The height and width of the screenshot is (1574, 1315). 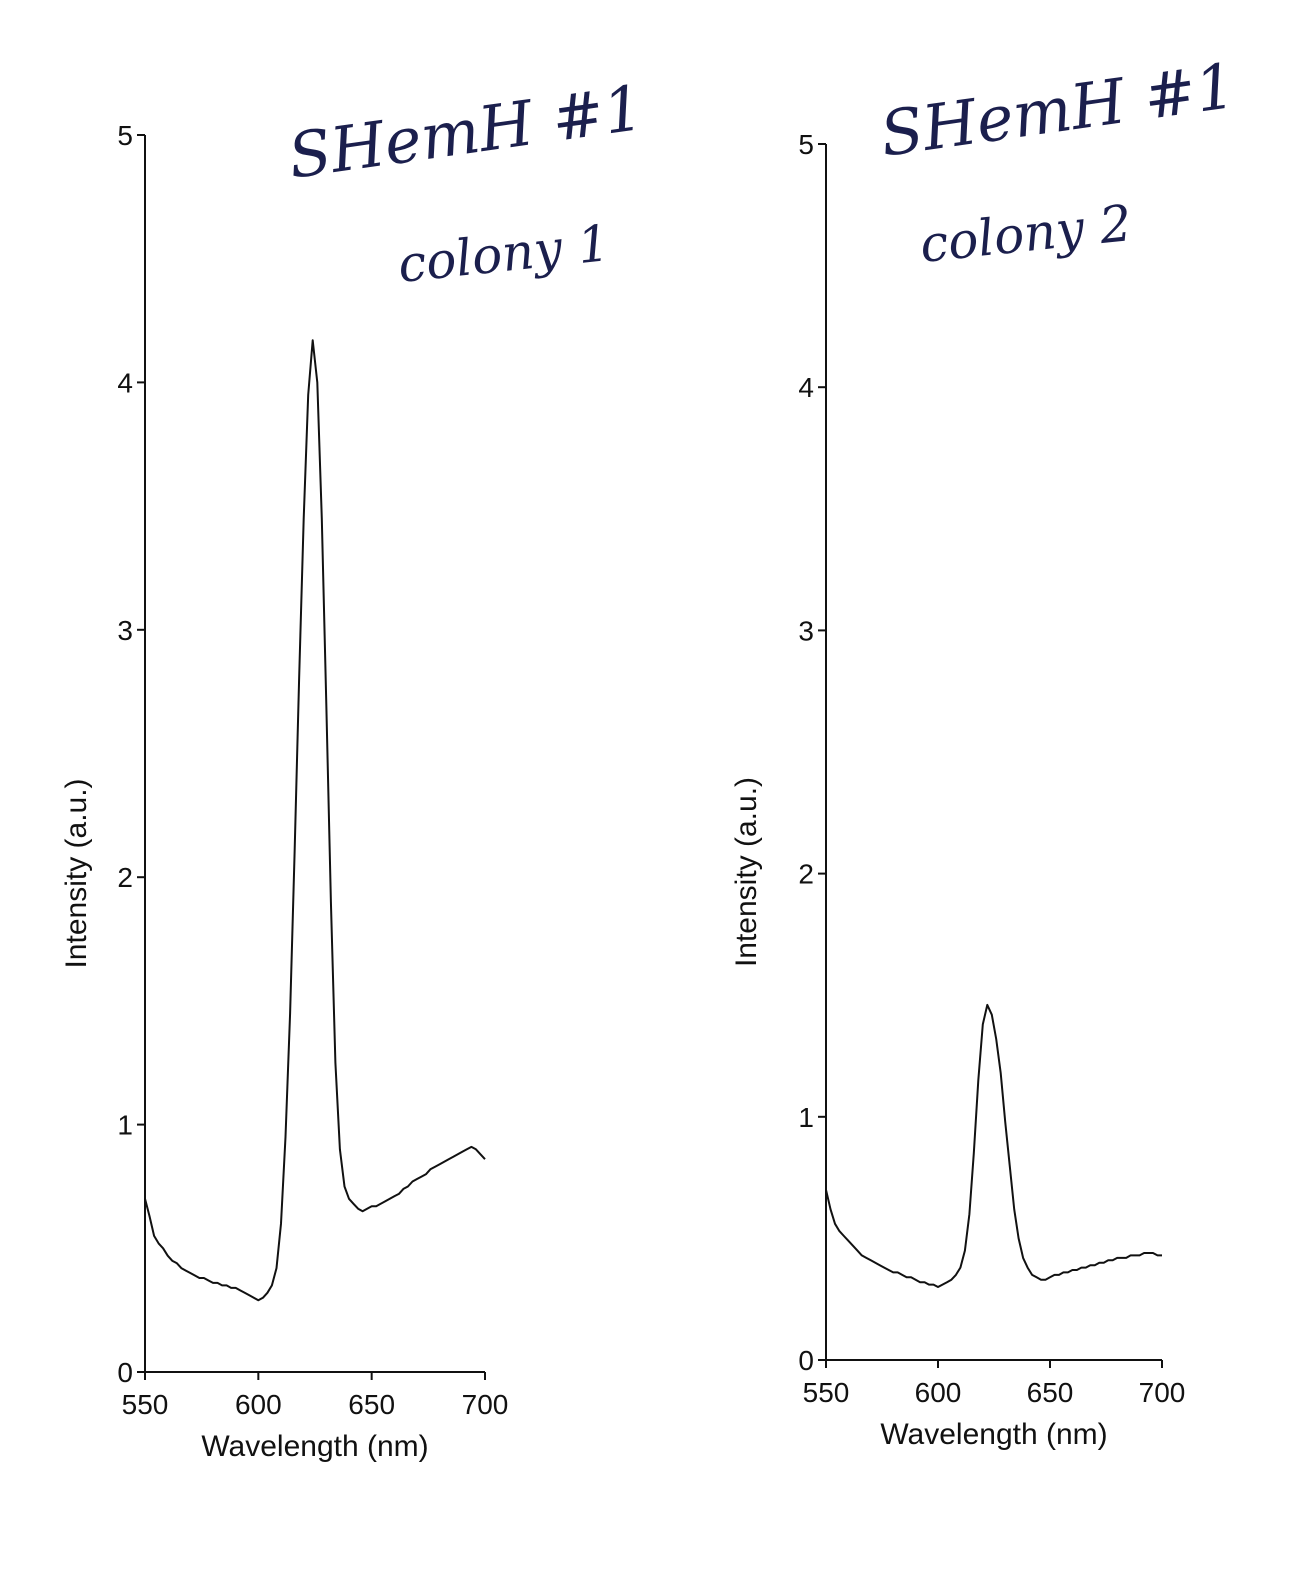 I want to click on handwritten-title-right: SHemH #1, so click(x=1058, y=110).